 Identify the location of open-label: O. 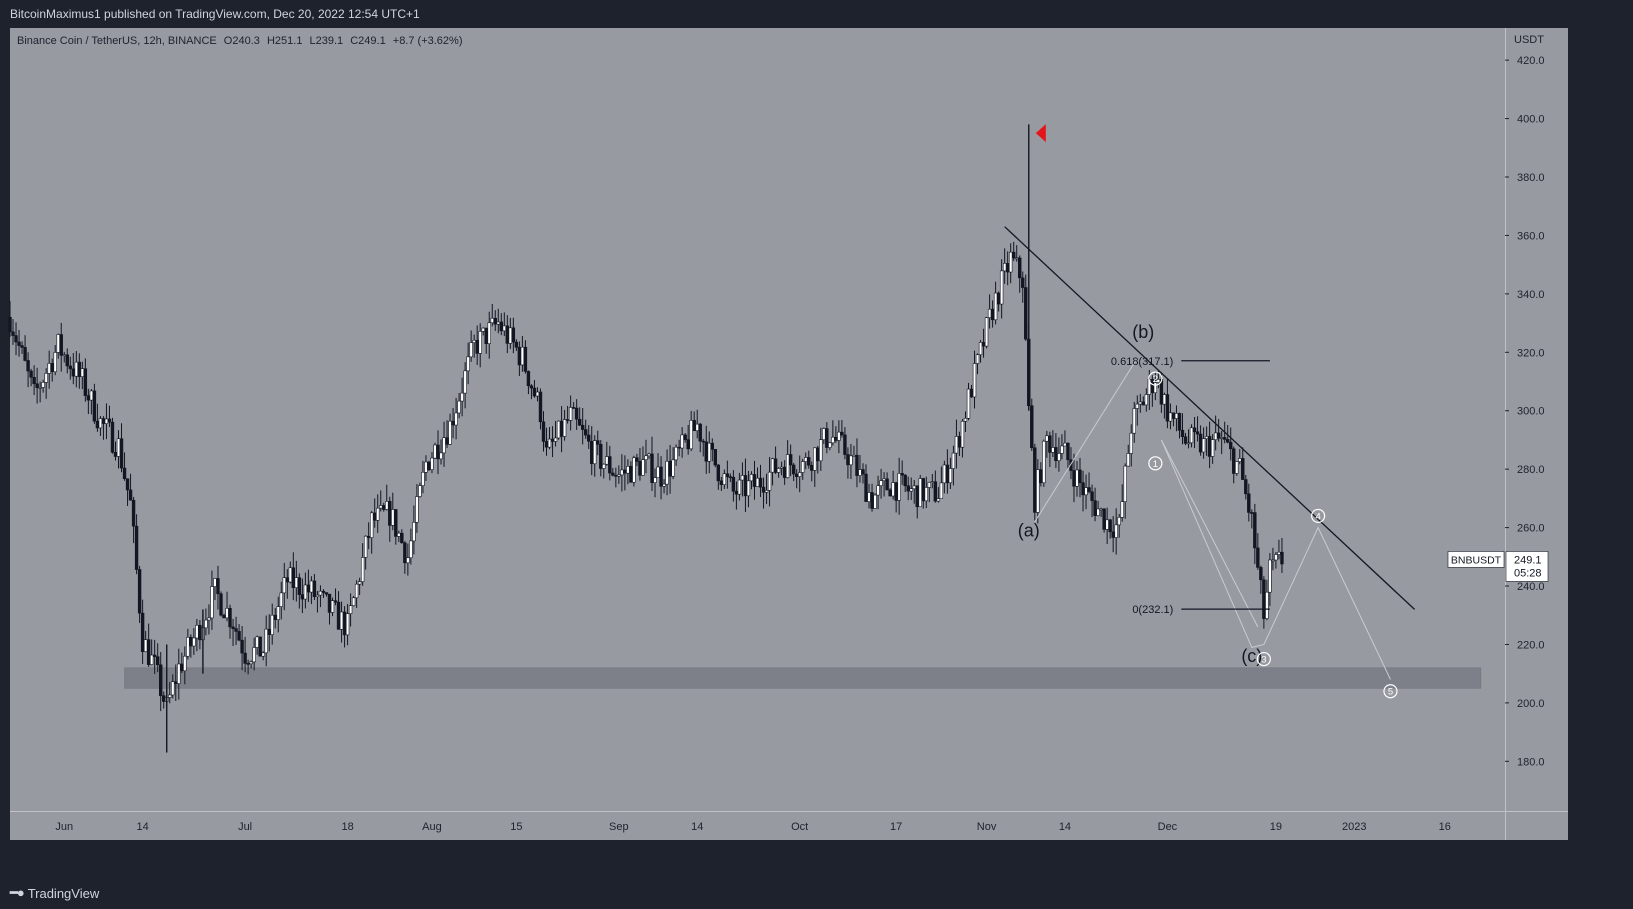
(228, 41).